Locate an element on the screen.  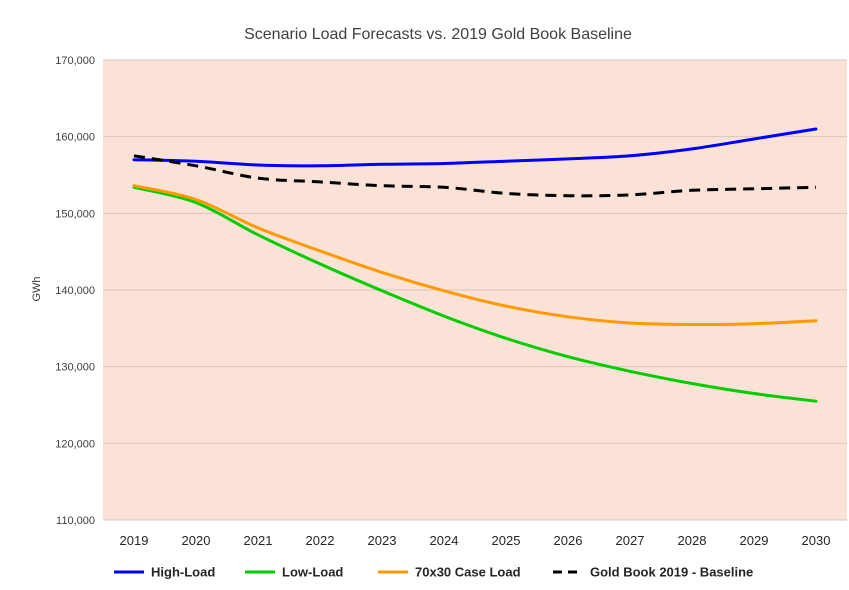
y-tick-label: 160,000 is located at coordinates (75, 138).